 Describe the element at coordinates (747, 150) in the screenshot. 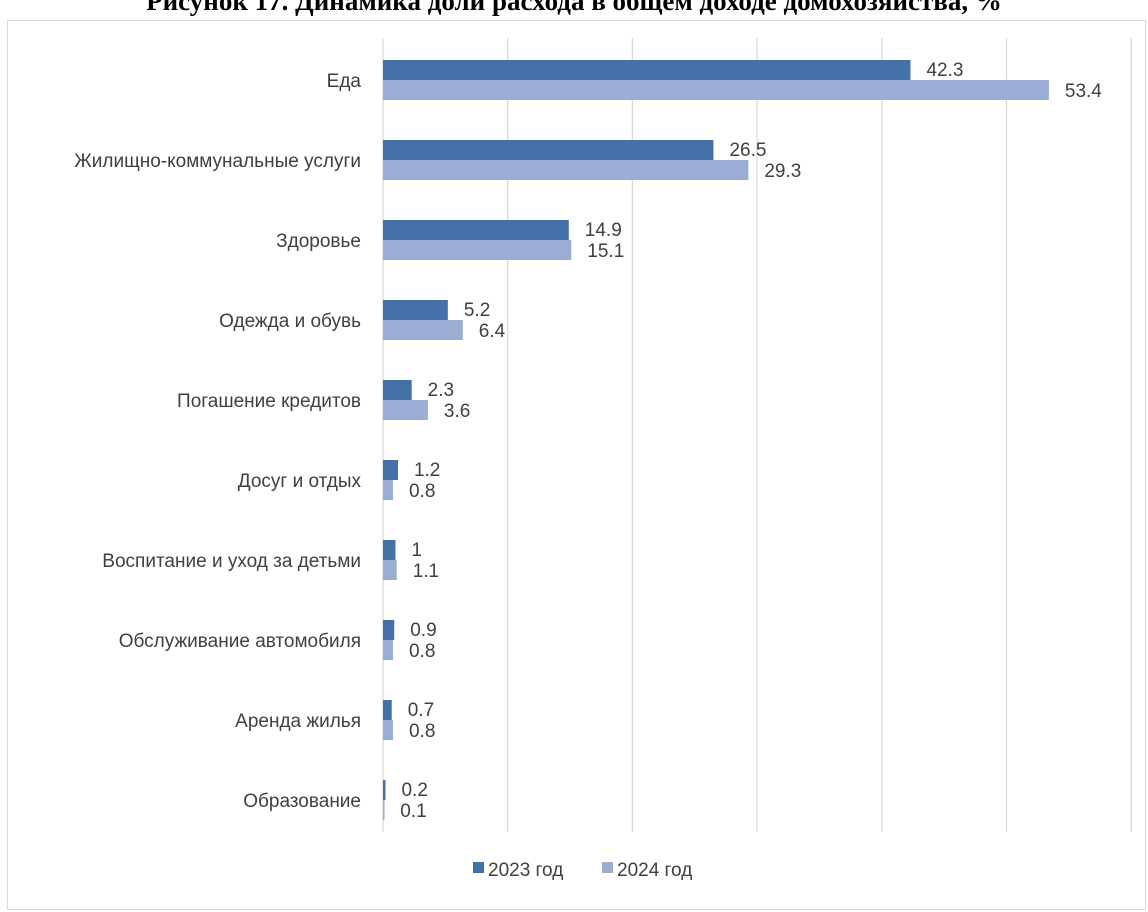

I see `data-label: 26.5` at that location.